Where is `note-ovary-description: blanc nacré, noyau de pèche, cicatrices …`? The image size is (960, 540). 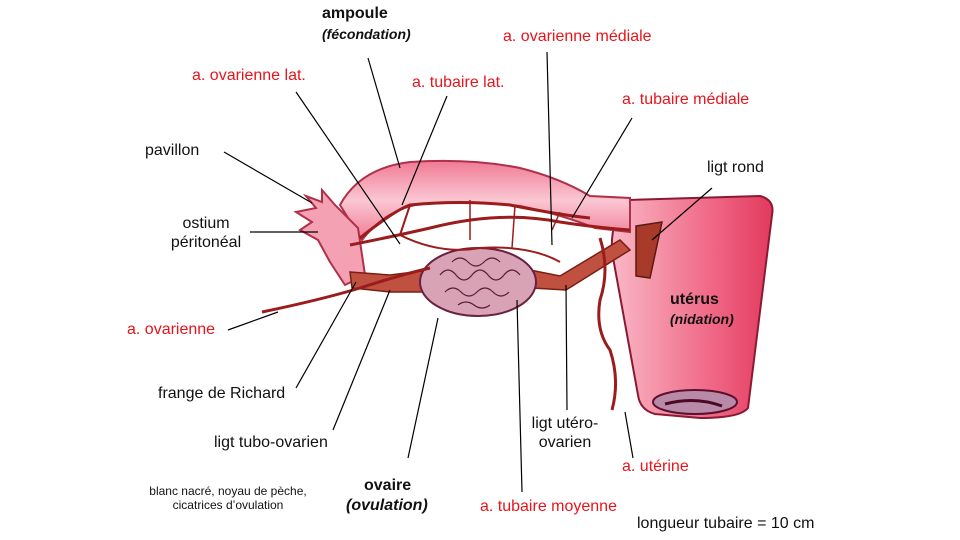 note-ovary-description: blanc nacré, noyau de pèche, cicatrices … is located at coordinates (228, 498).